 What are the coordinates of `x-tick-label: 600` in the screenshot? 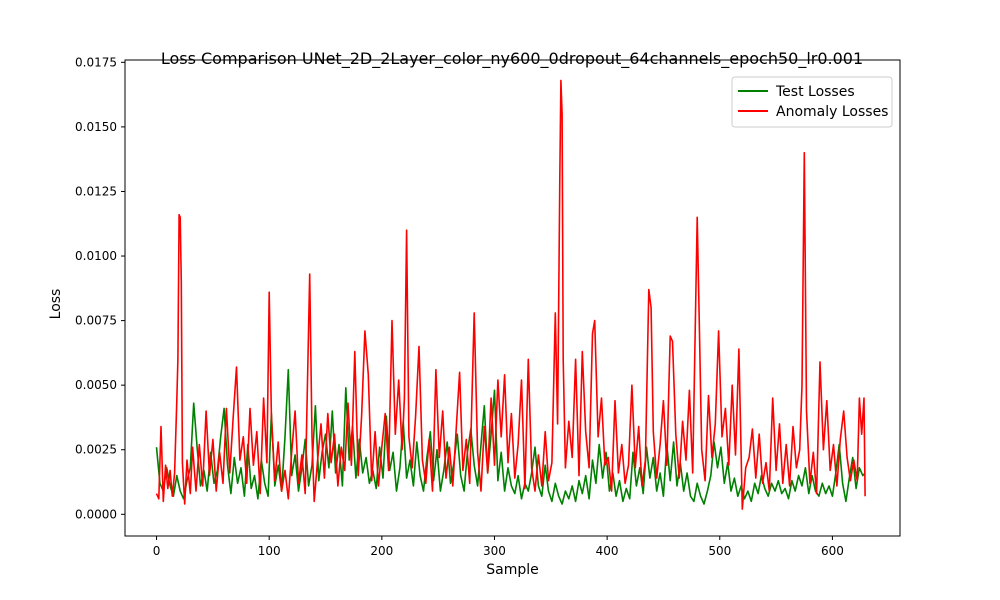 It's located at (832, 551).